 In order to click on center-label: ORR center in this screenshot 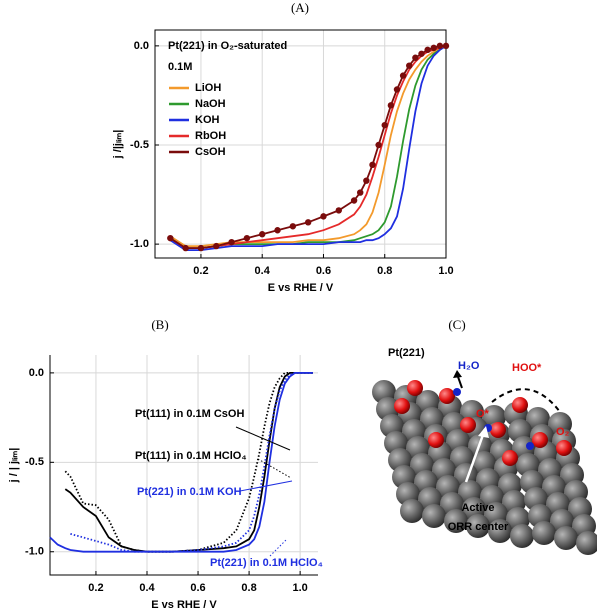, I will do `click(478, 527)`.